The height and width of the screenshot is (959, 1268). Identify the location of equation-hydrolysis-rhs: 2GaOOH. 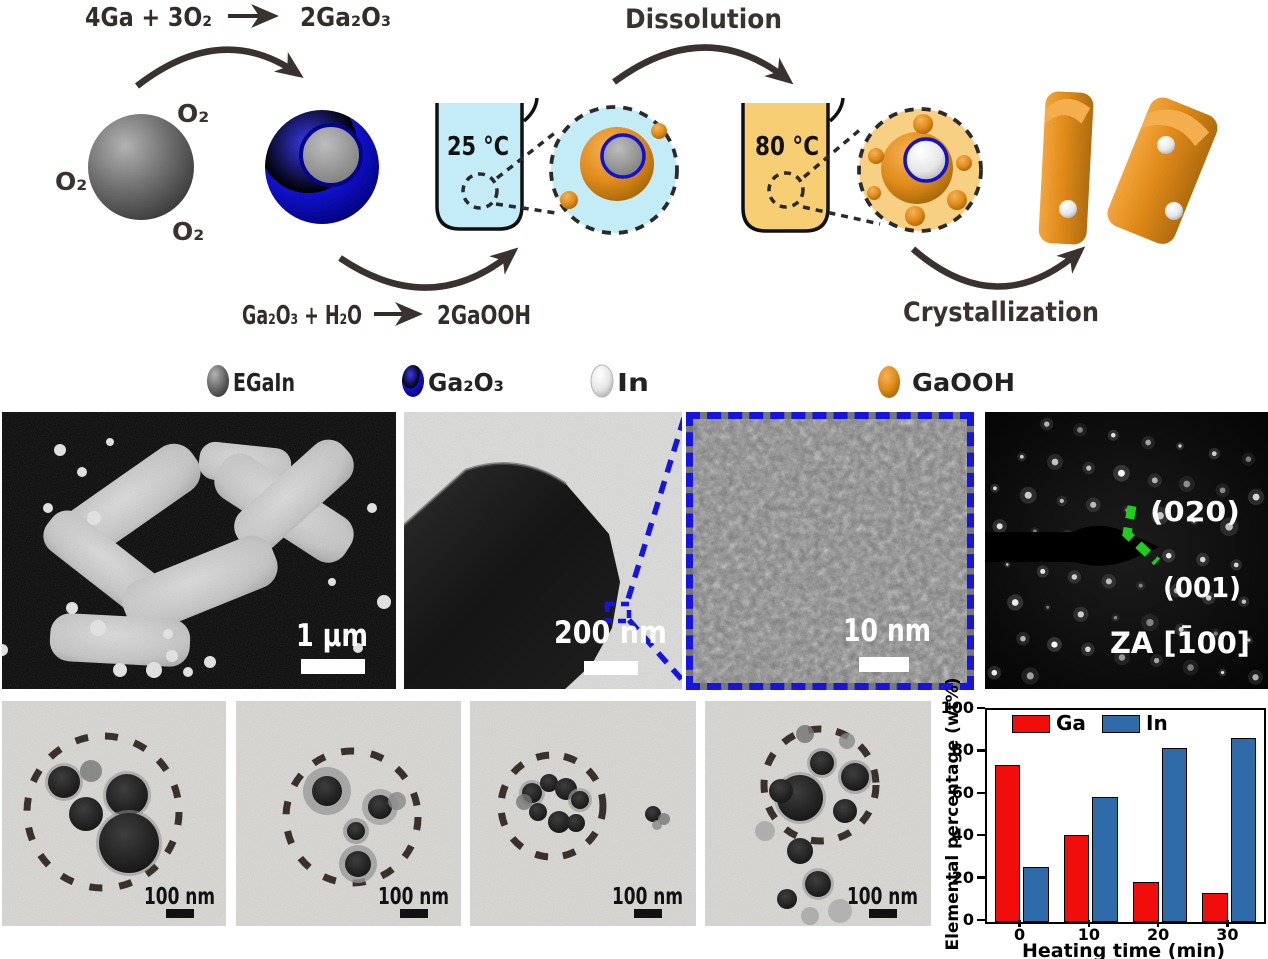
(484, 316).